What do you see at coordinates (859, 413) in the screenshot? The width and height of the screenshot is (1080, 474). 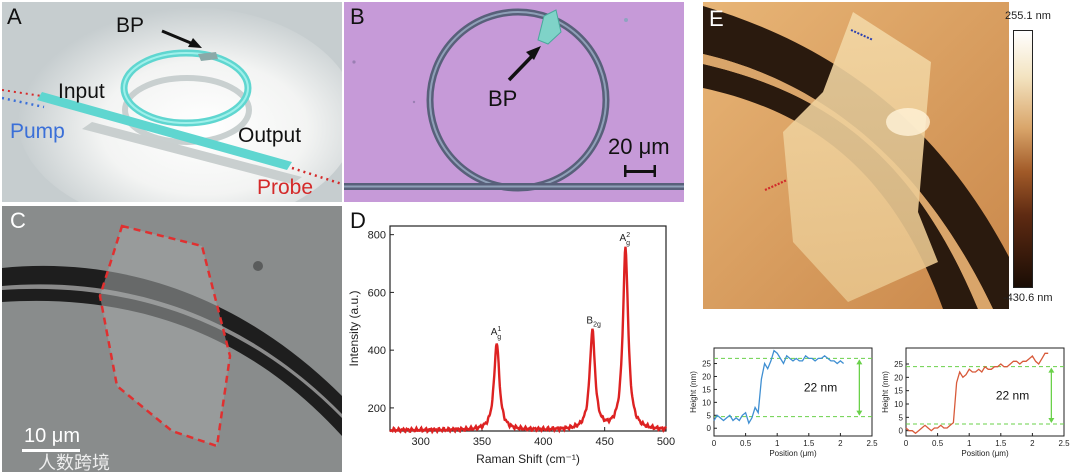 I see `height-arrowhead-bottom` at bounding box center [859, 413].